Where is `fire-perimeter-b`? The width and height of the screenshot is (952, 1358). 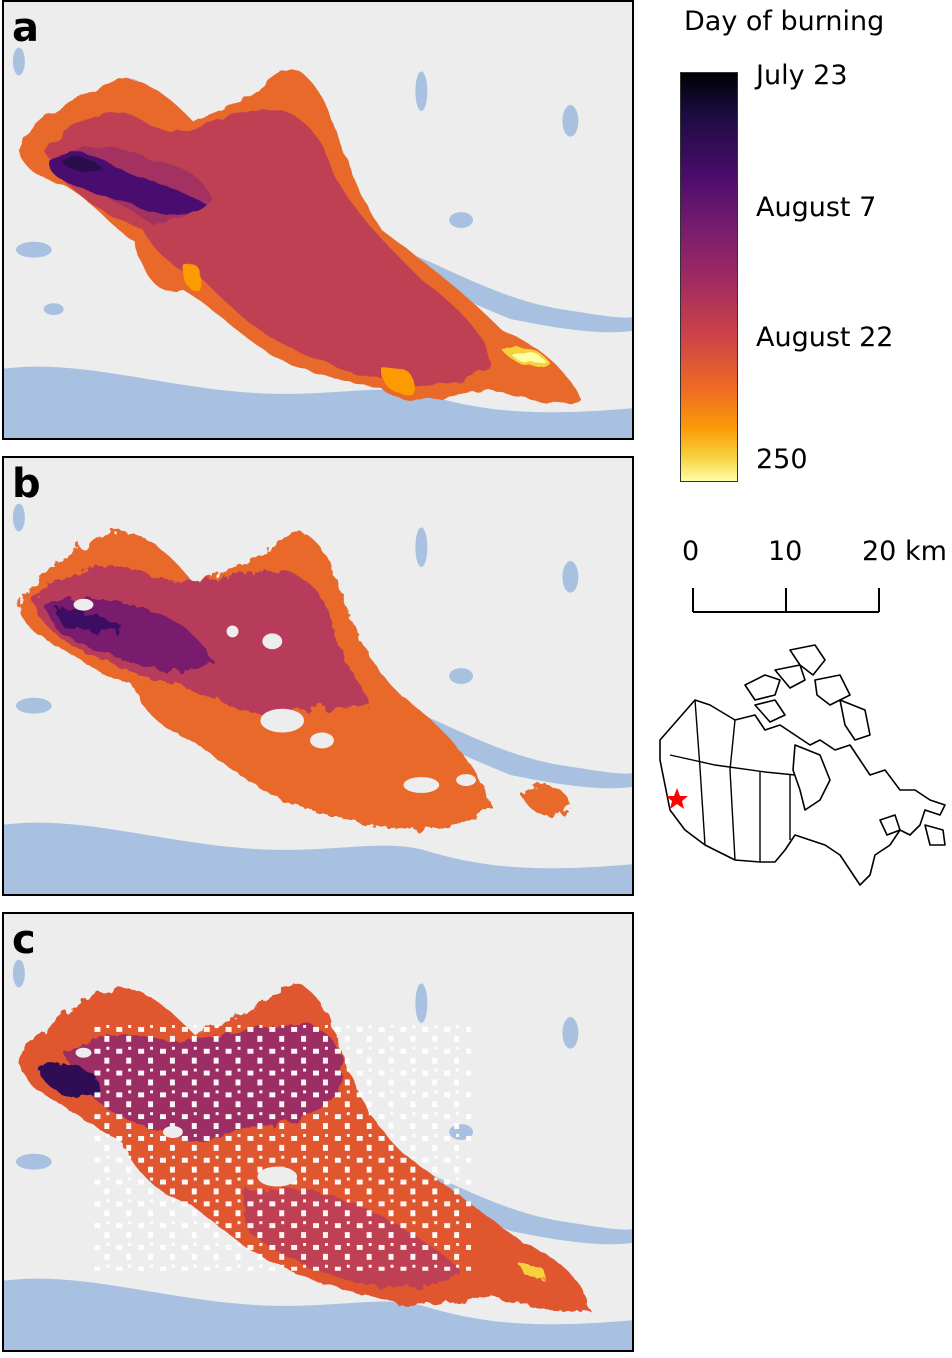
fire-perimeter-b is located at coordinates (294, 681).